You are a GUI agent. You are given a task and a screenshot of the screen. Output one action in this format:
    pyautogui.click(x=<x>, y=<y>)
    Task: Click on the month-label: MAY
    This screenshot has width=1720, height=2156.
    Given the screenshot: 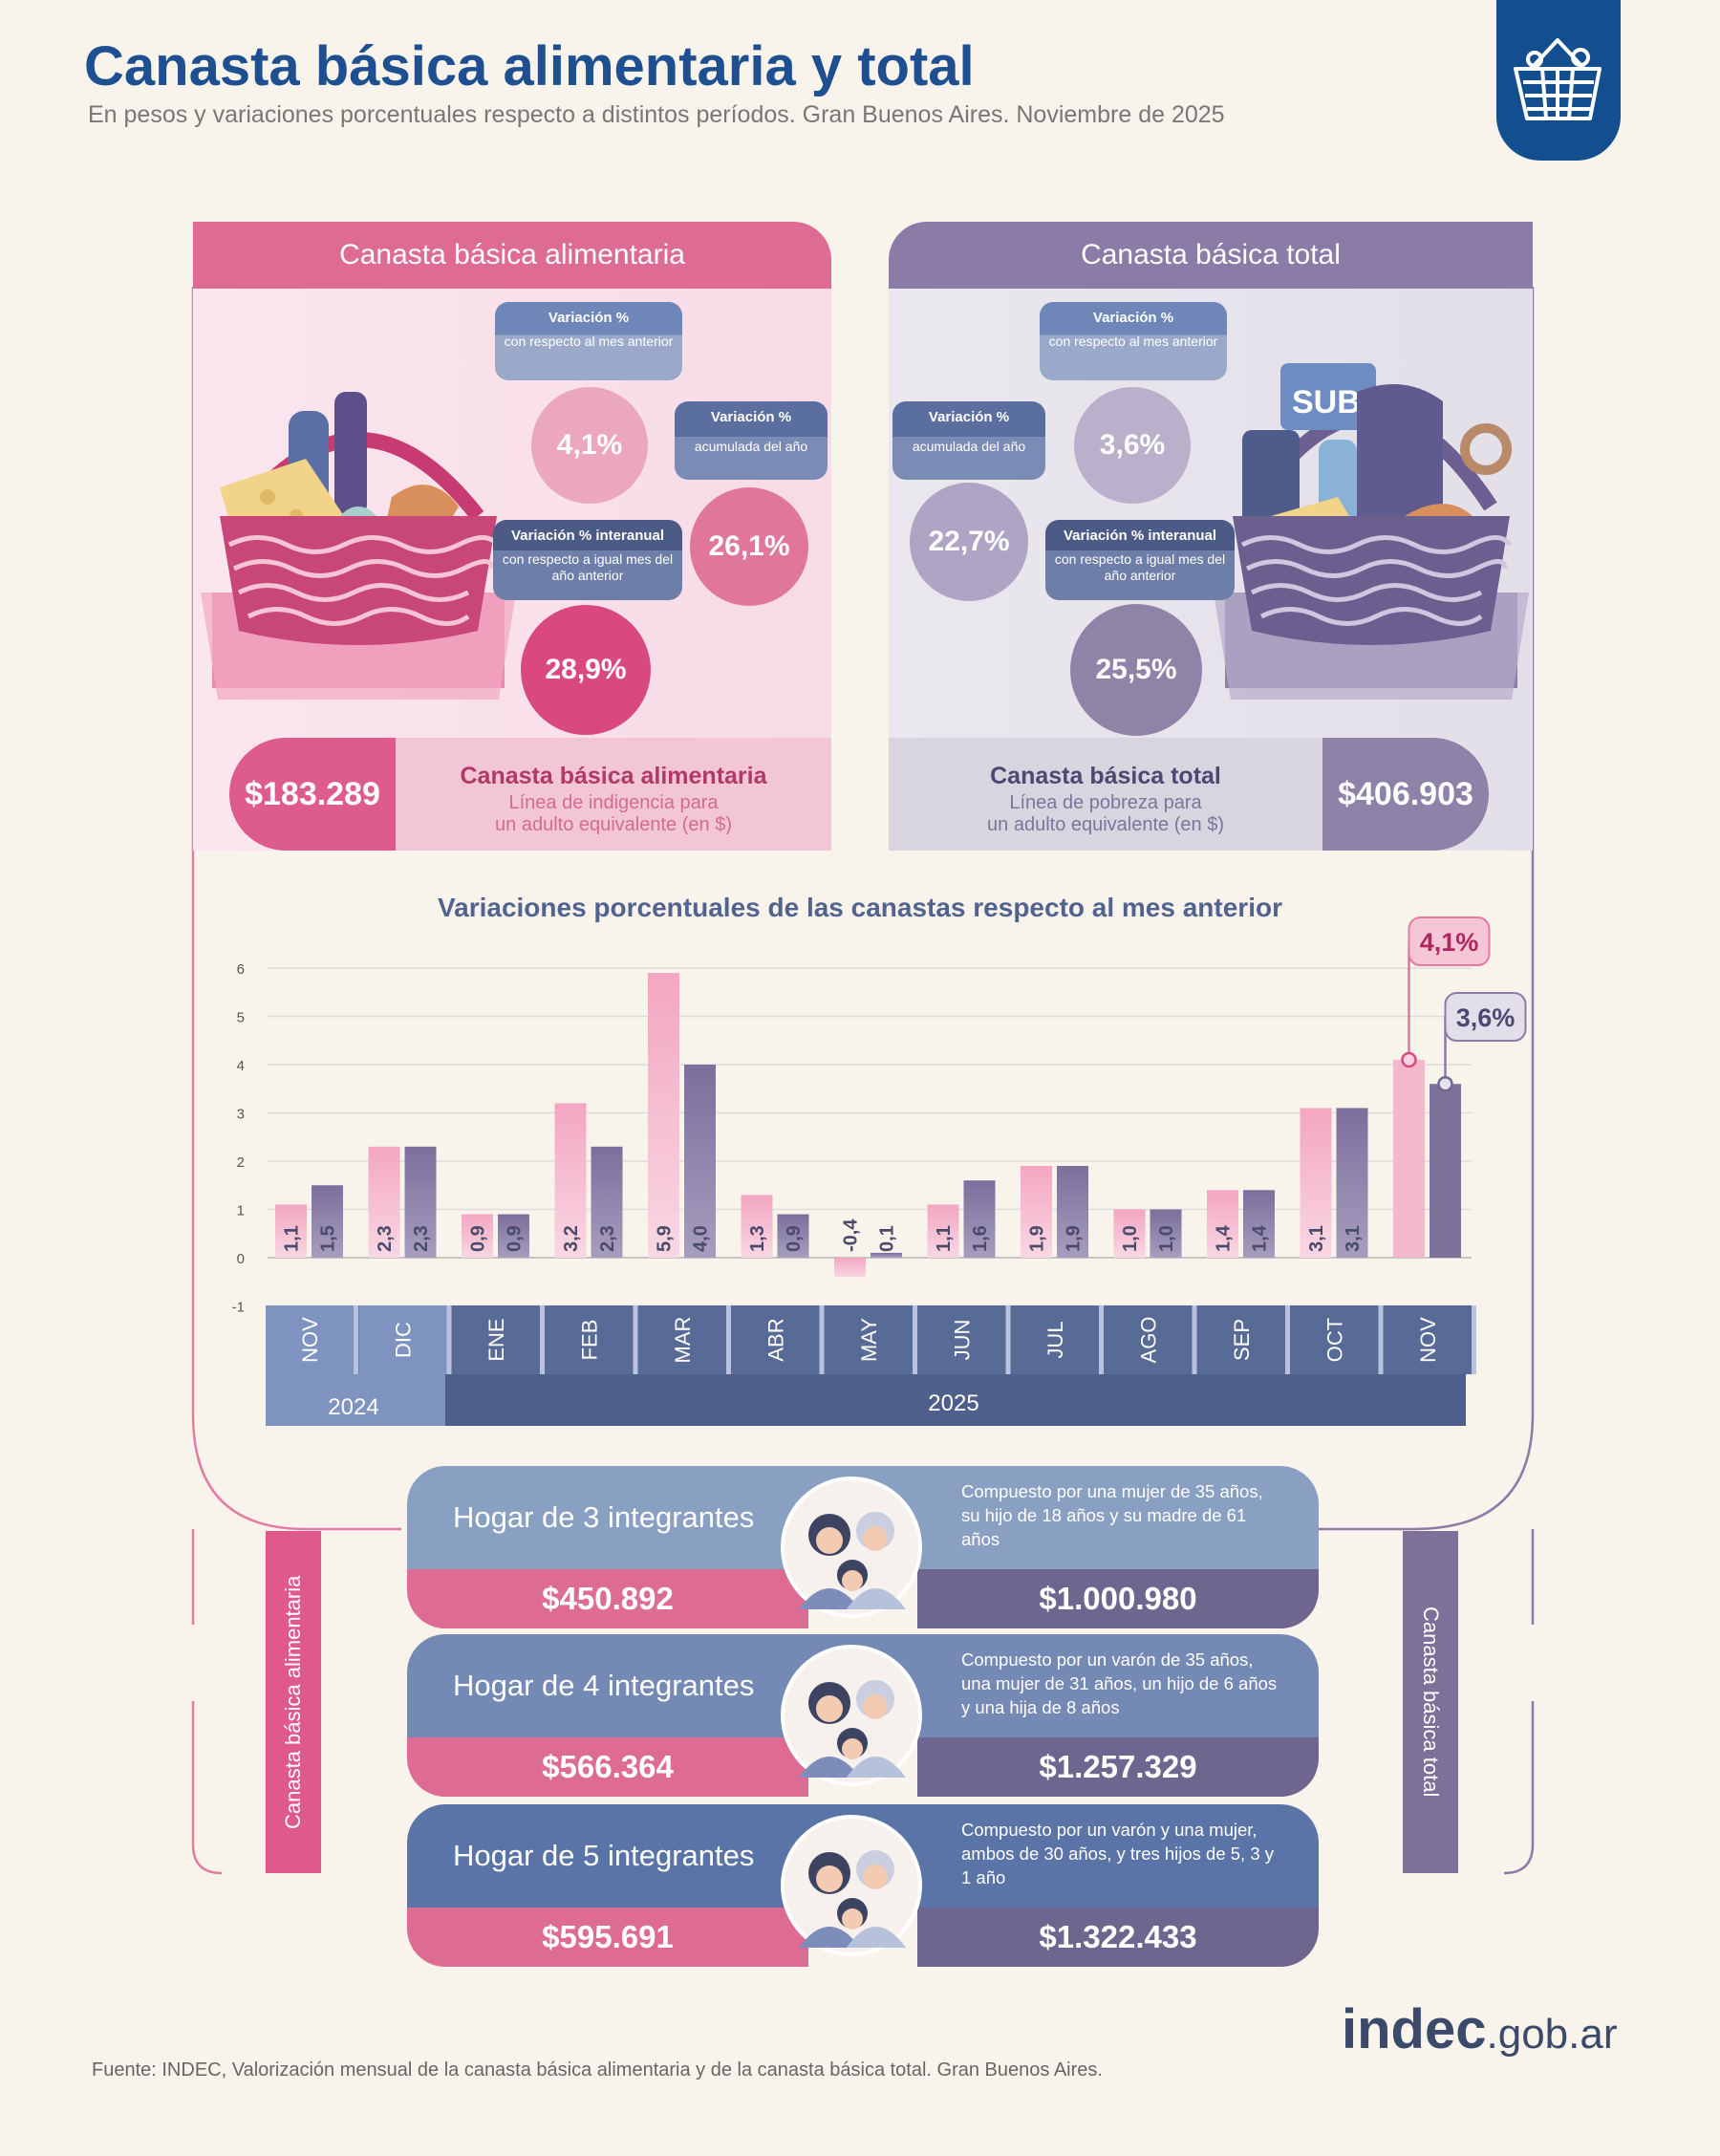 What is the action you would take?
    pyautogui.click(x=869, y=1340)
    